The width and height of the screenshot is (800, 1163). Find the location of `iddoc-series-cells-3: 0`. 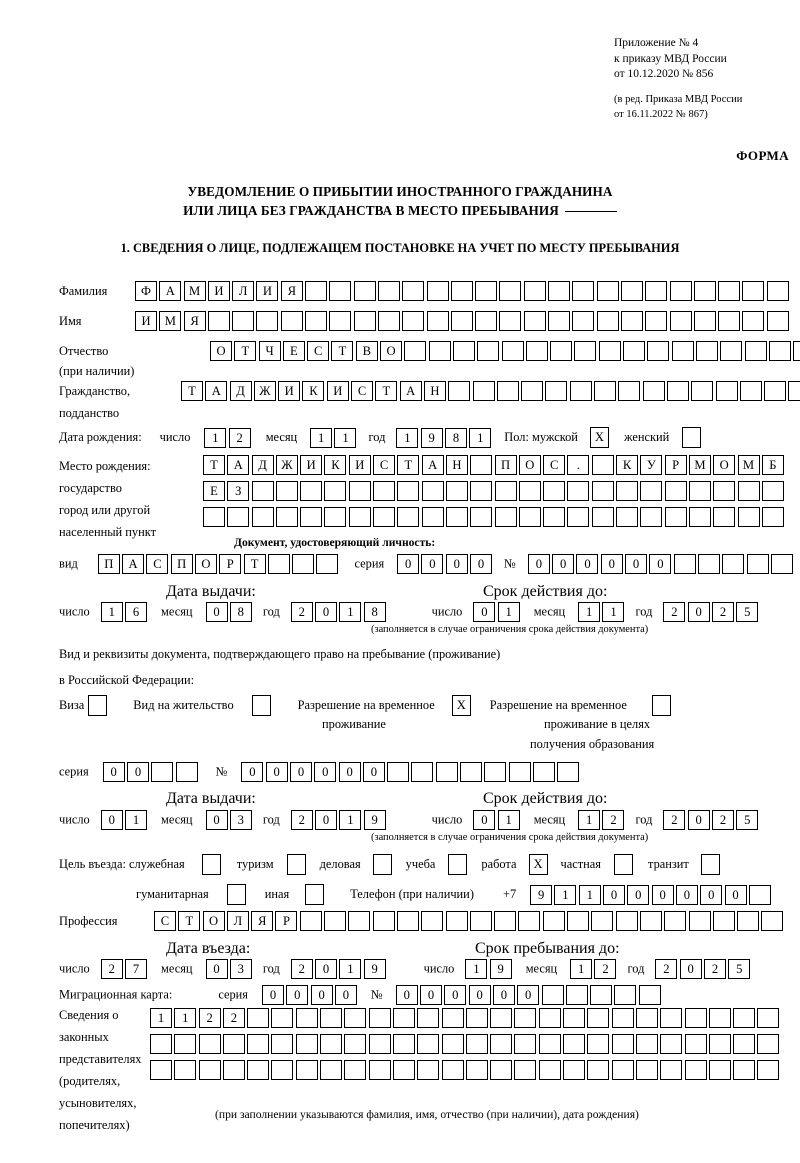

iddoc-series-cells-3: 0 is located at coordinates (456, 564).